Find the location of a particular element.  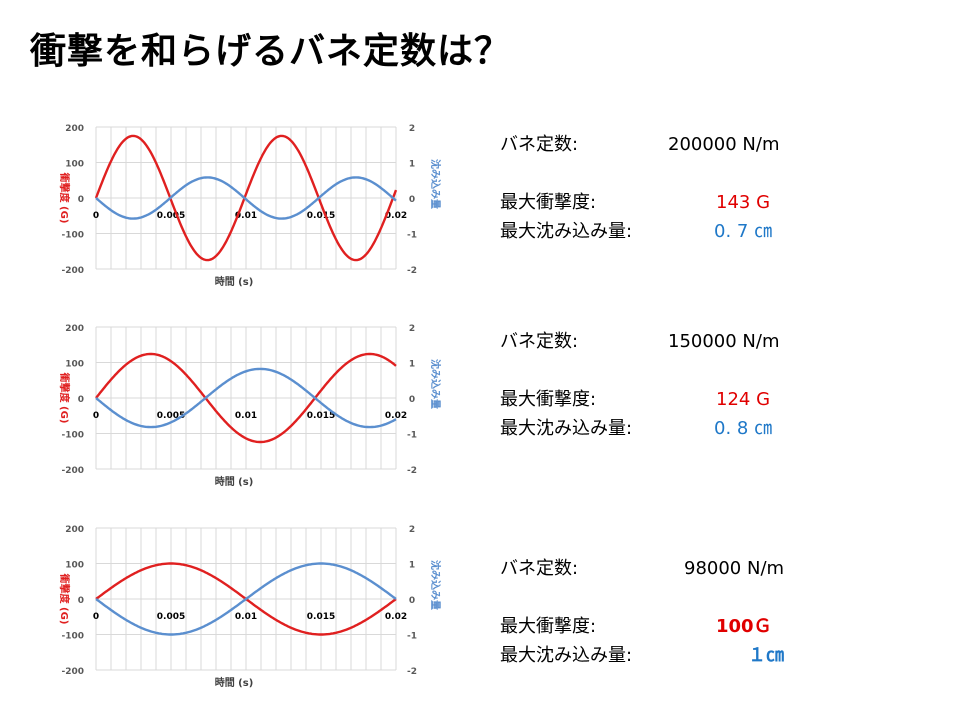

max-sink-value: 0. 8 ㎝ is located at coordinates (743, 428).